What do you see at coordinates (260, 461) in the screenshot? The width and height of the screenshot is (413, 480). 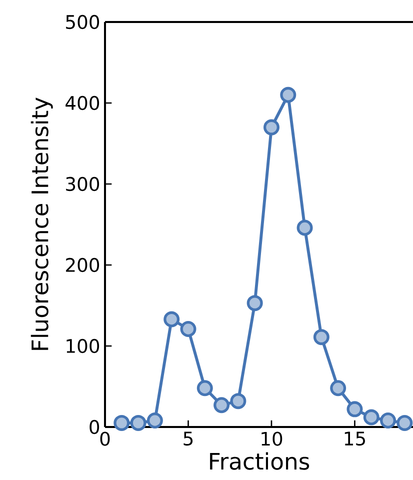 I see `x-axis-title: Fractions` at bounding box center [260, 461].